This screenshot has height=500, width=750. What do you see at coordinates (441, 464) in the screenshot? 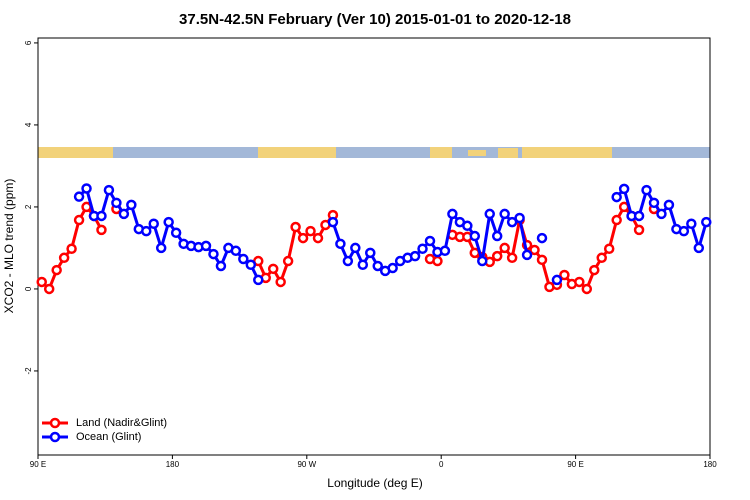
I see `x-tick-label: 0` at bounding box center [441, 464].